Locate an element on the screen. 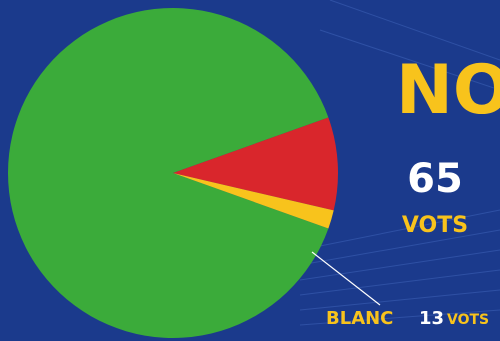  blanc-unit: VOTS is located at coordinates (468, 320).